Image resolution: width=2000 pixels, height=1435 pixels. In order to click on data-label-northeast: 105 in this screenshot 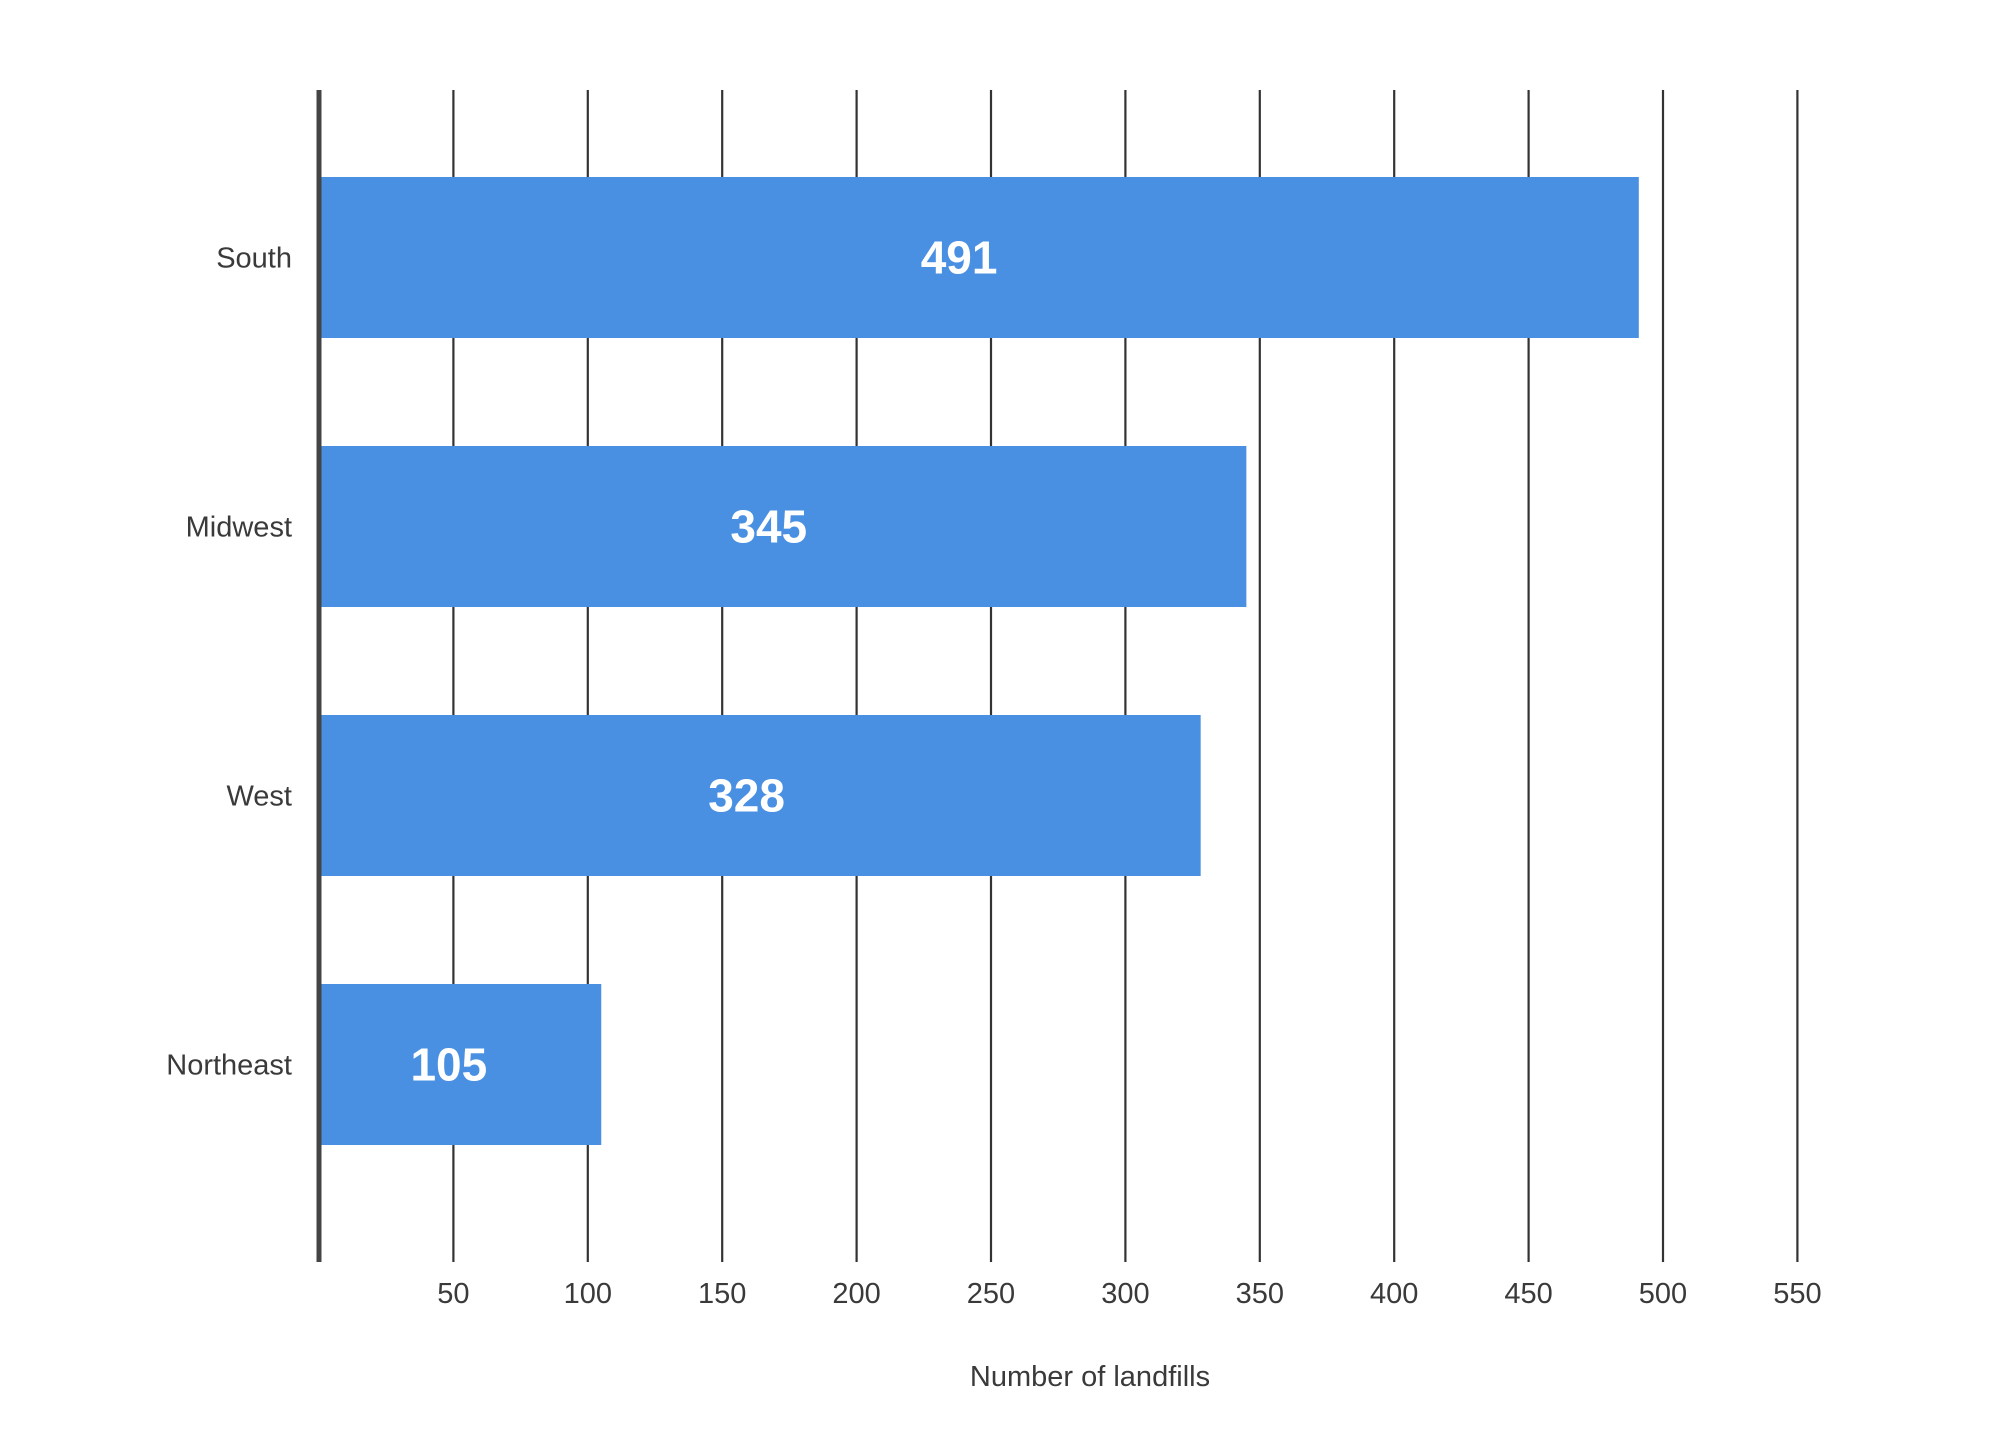, I will do `click(448, 1065)`.